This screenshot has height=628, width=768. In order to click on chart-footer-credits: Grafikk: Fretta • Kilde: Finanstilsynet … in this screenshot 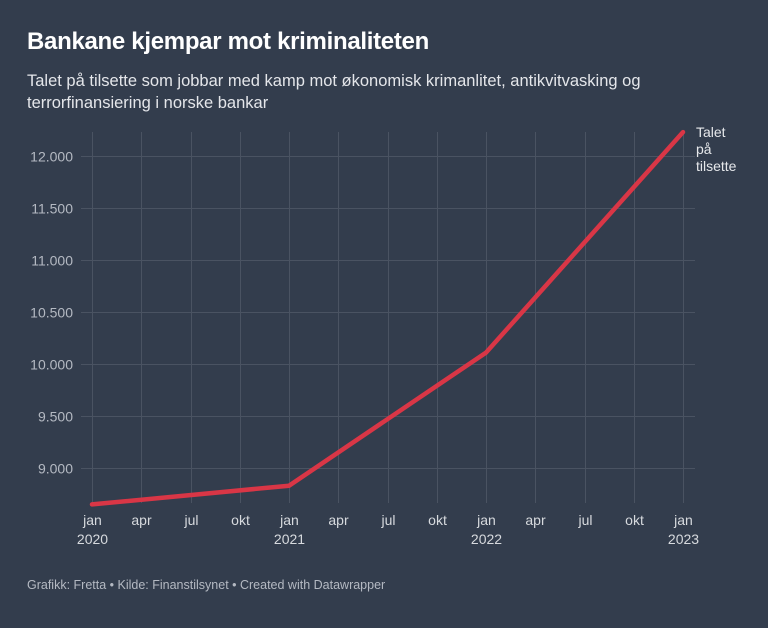, I will do `click(206, 585)`.